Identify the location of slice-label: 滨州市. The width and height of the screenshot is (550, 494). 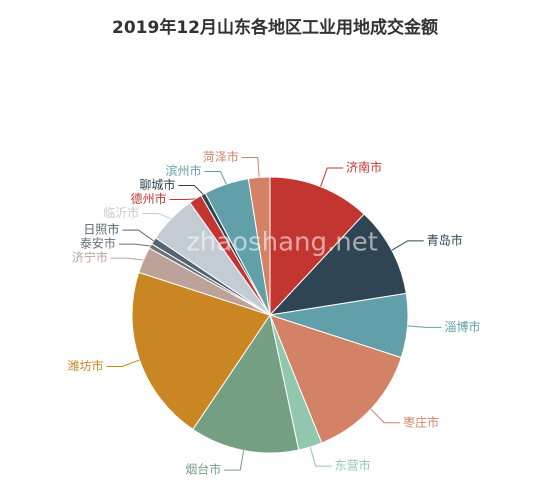
(183, 170).